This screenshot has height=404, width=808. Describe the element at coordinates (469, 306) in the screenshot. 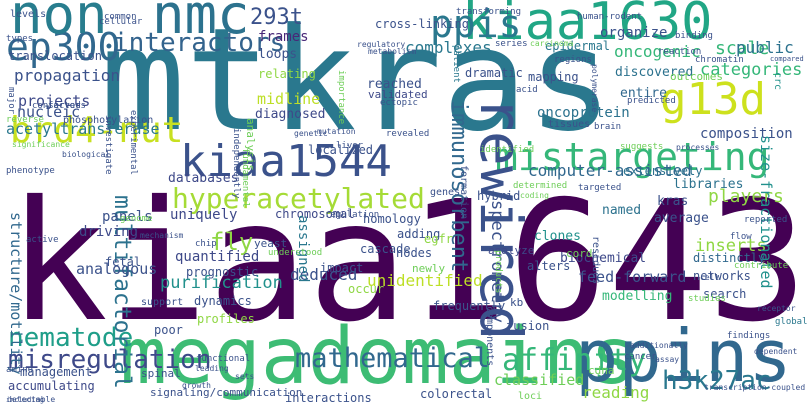

I see `word-frequently: frequently` at that location.